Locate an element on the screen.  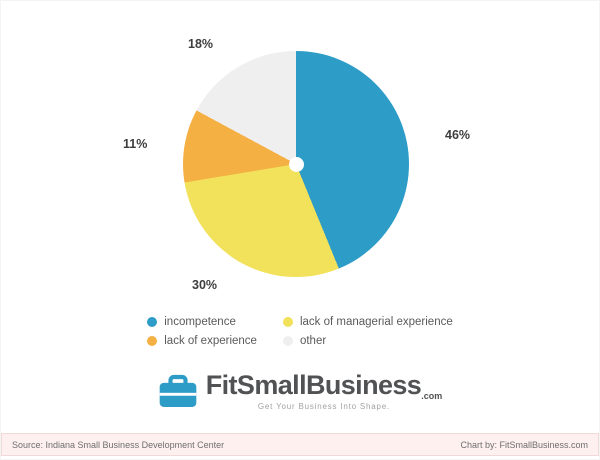
credit-text: Chart by: FitSmallBusiness.com is located at coordinates (524, 444).